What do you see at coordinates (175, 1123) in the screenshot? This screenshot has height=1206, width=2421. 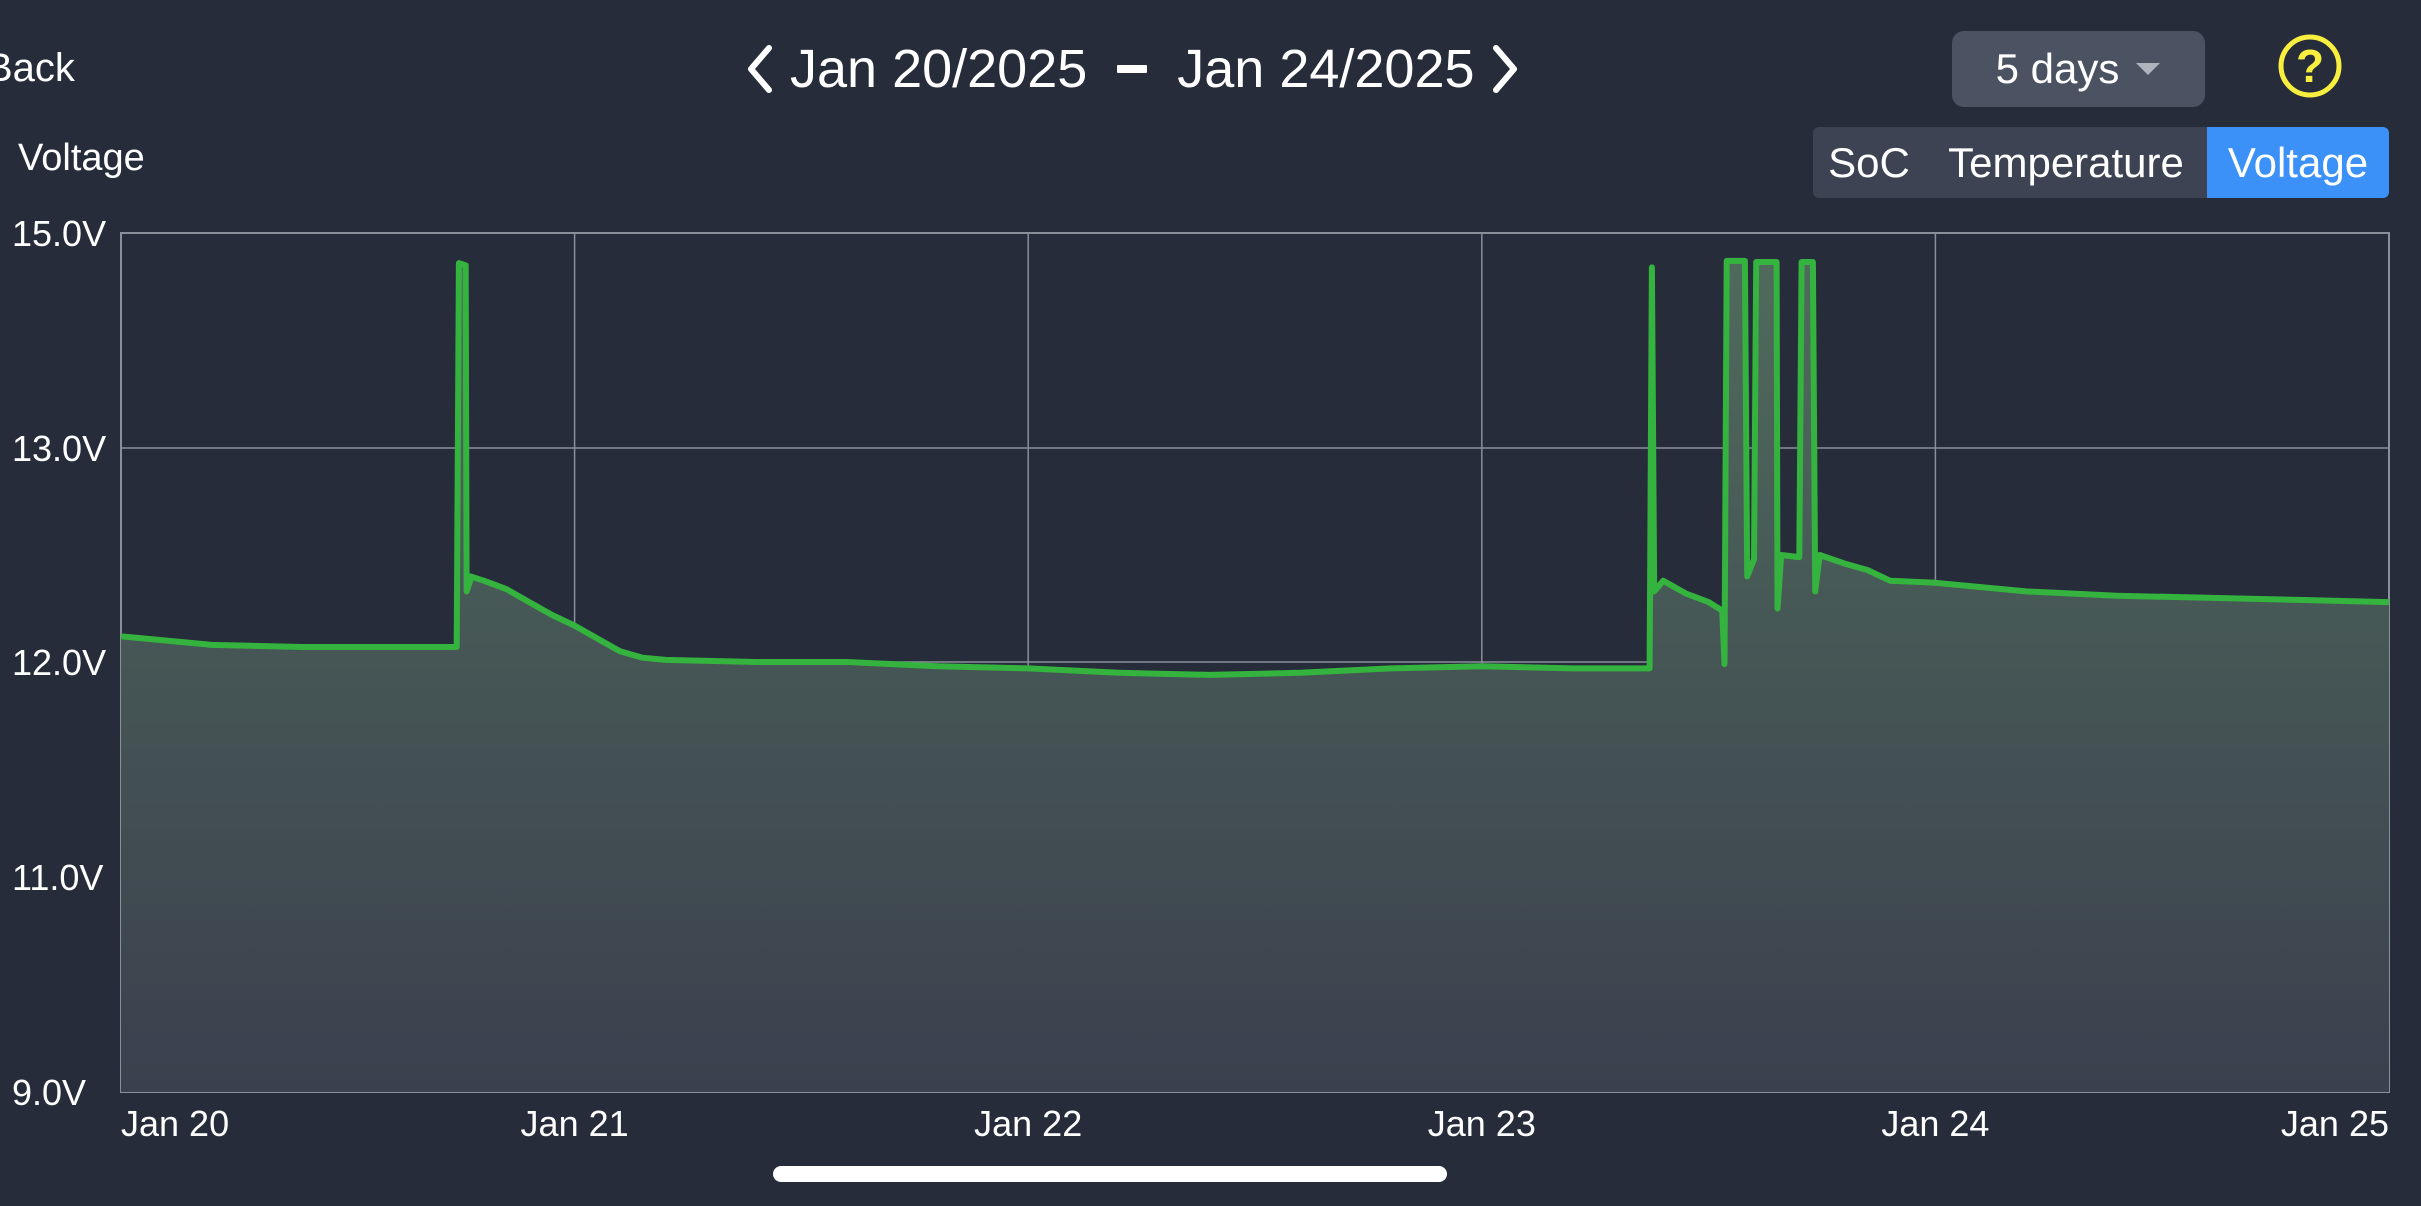 I see `x-tick-label: Jan 20` at bounding box center [175, 1123].